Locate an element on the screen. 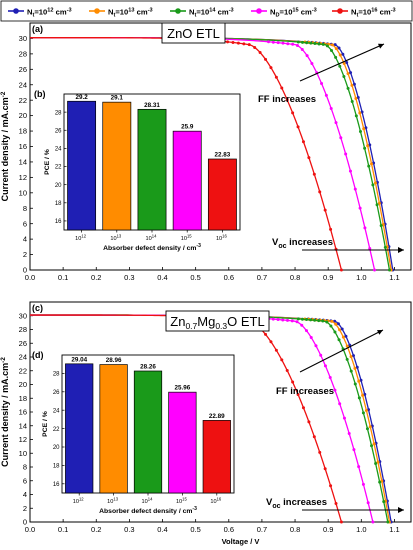 Image resolution: width=413 pixels, height=550 pixels. voc-annotation: Voc increases is located at coordinates (296, 503).